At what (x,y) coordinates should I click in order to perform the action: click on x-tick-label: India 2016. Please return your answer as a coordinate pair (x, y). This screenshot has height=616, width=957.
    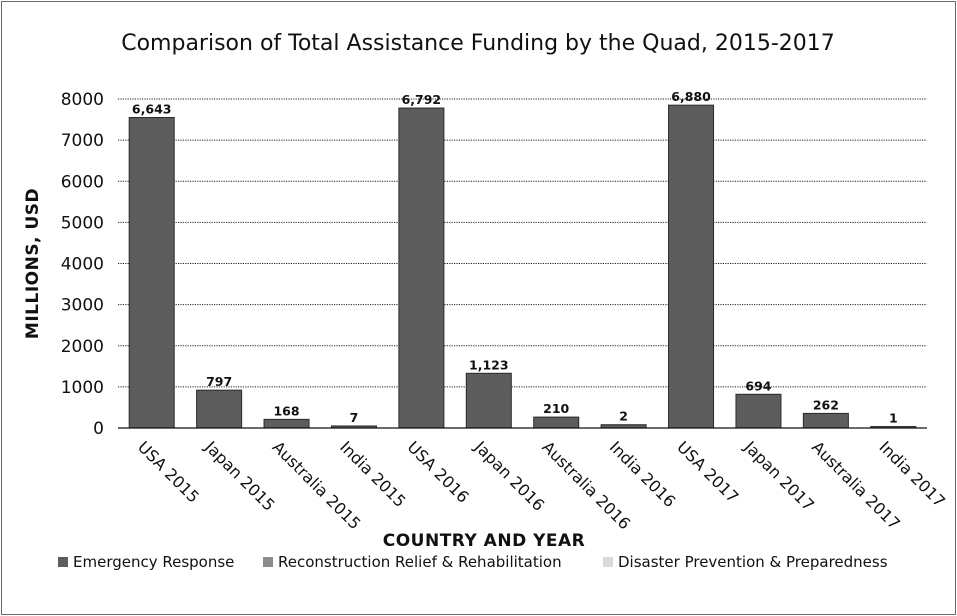
    Looking at the image, I should click on (643, 474).